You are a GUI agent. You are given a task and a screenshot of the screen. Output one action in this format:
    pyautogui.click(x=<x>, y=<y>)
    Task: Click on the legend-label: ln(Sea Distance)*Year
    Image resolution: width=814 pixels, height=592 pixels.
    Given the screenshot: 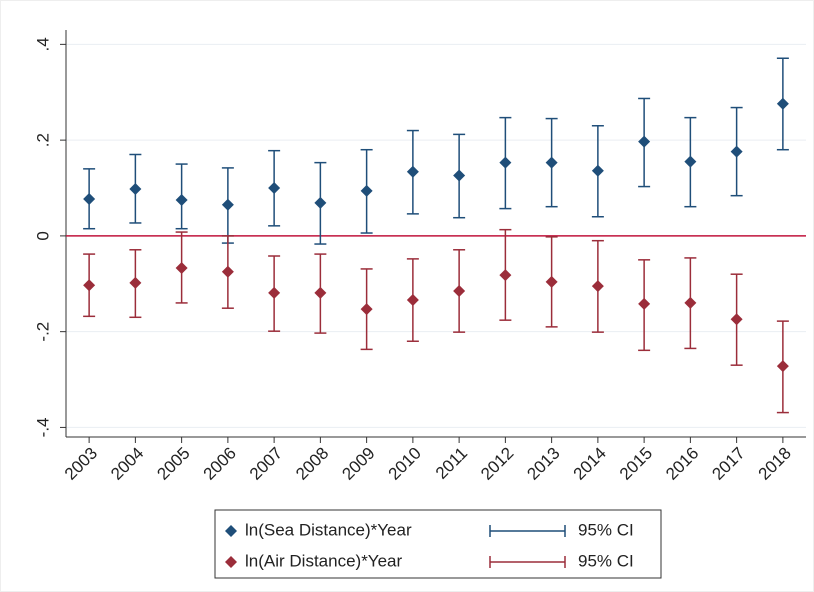 What is the action you would take?
    pyautogui.click(x=328, y=529)
    